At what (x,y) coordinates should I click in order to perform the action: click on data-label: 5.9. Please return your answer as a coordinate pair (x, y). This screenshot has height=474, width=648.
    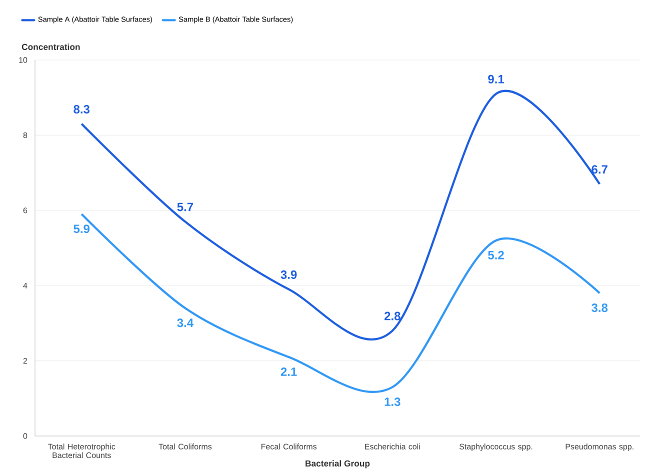
    Looking at the image, I should click on (82, 229).